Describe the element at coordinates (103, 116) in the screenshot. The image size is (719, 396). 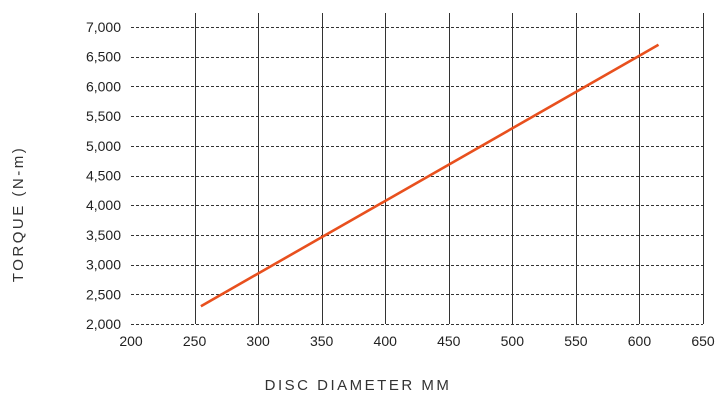
I see `y-tick-label: 5,500` at that location.